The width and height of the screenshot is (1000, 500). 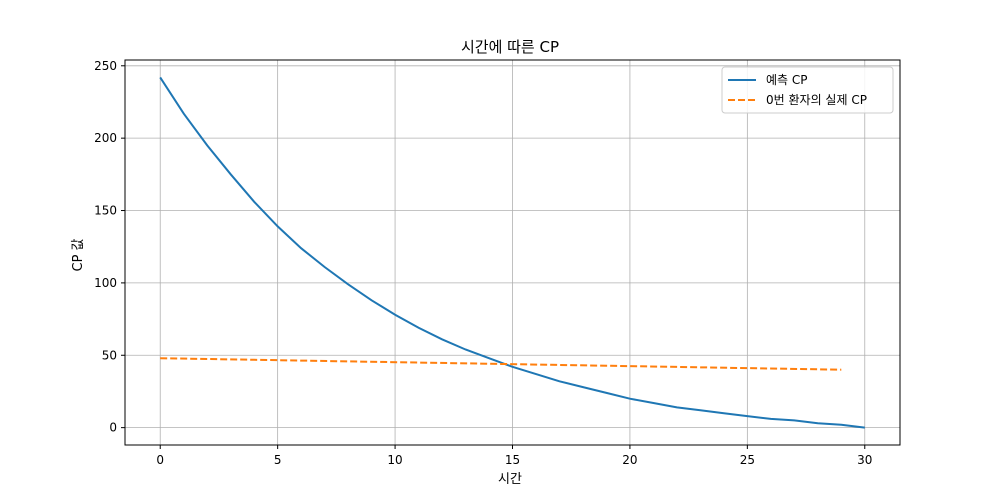 I want to click on x-tick-label: 5, so click(x=278, y=460).